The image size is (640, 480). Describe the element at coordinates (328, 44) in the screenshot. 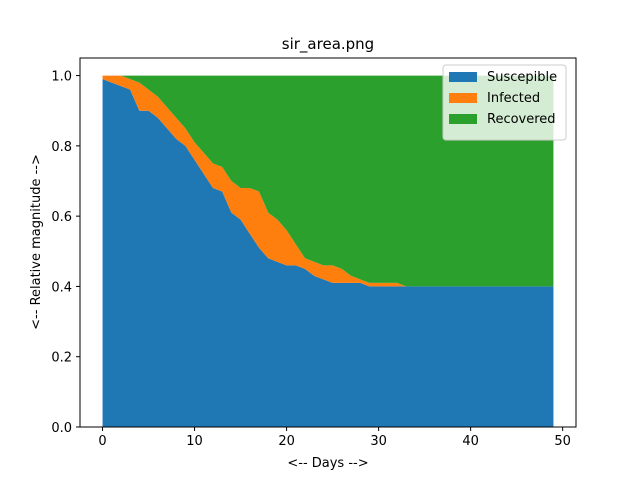

I see `chart-title: sir_area.png` at that location.